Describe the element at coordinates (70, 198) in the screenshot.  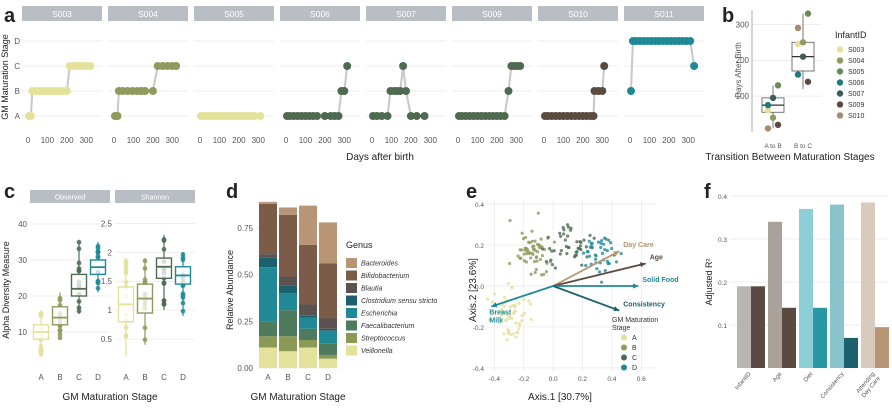
I see `panel-c-strip-label: Observed` at that location.